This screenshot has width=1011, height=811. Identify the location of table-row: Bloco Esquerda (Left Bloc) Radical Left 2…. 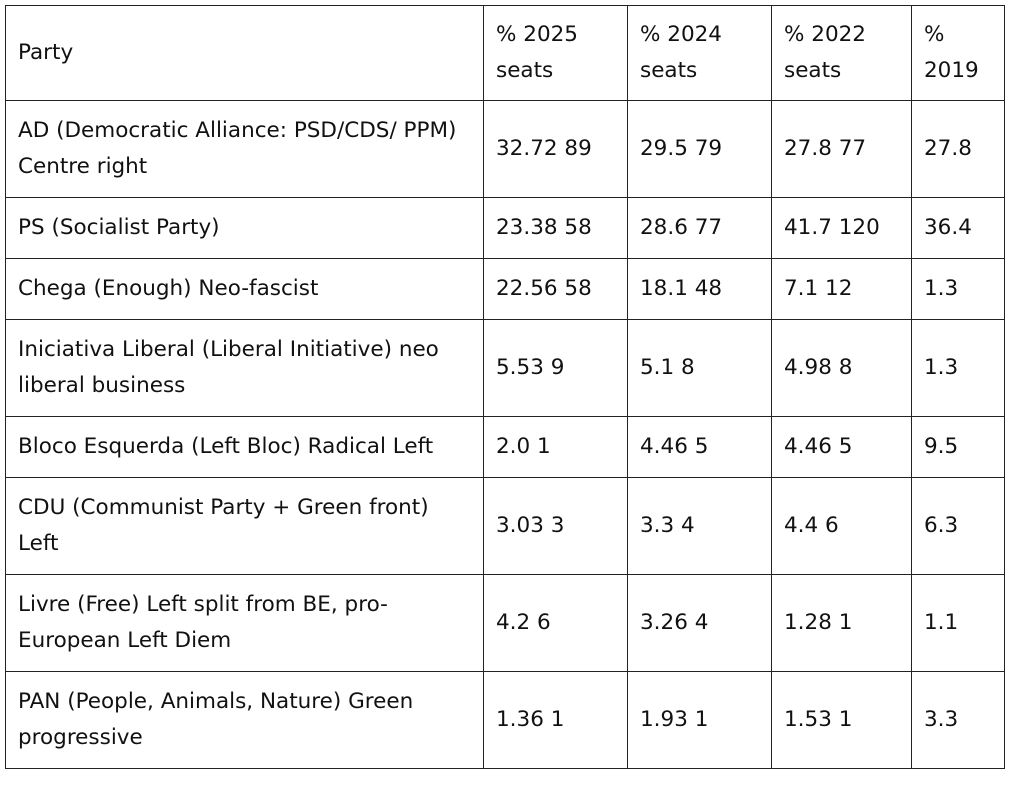
(505, 447).